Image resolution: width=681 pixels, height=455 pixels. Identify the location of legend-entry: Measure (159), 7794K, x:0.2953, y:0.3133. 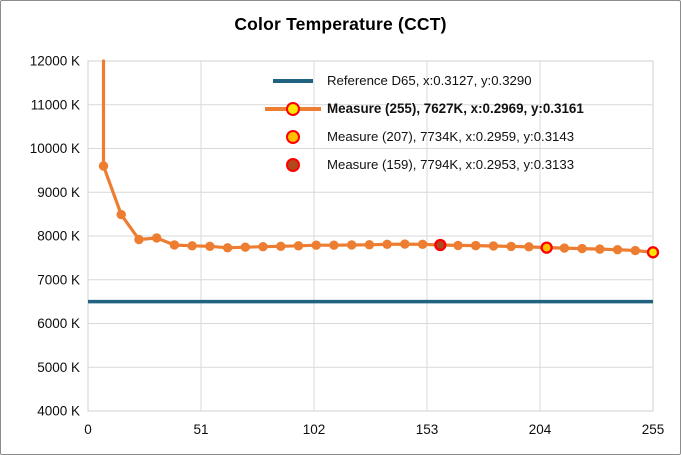
(458, 164).